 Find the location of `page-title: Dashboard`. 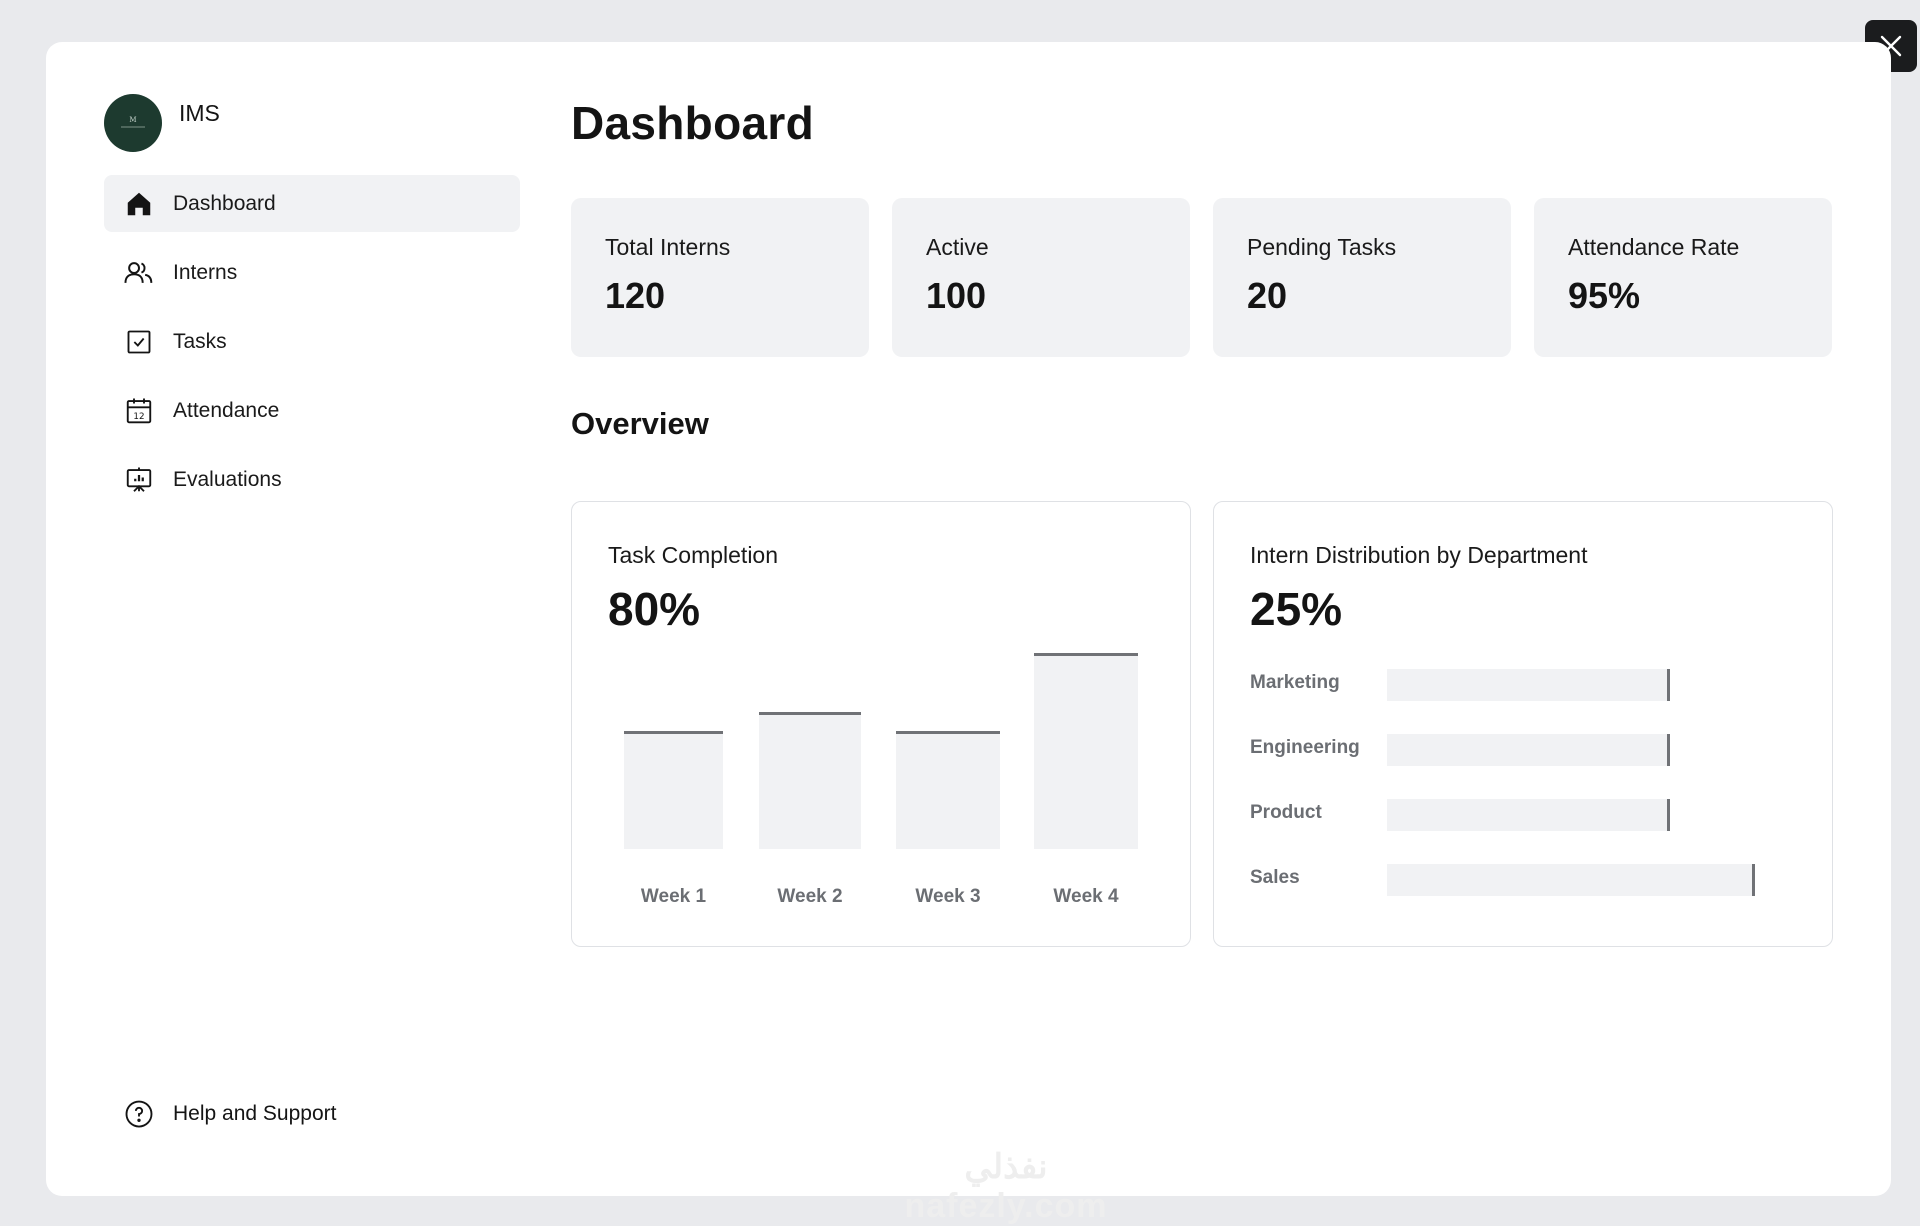

page-title: Dashboard is located at coordinates (692, 123).